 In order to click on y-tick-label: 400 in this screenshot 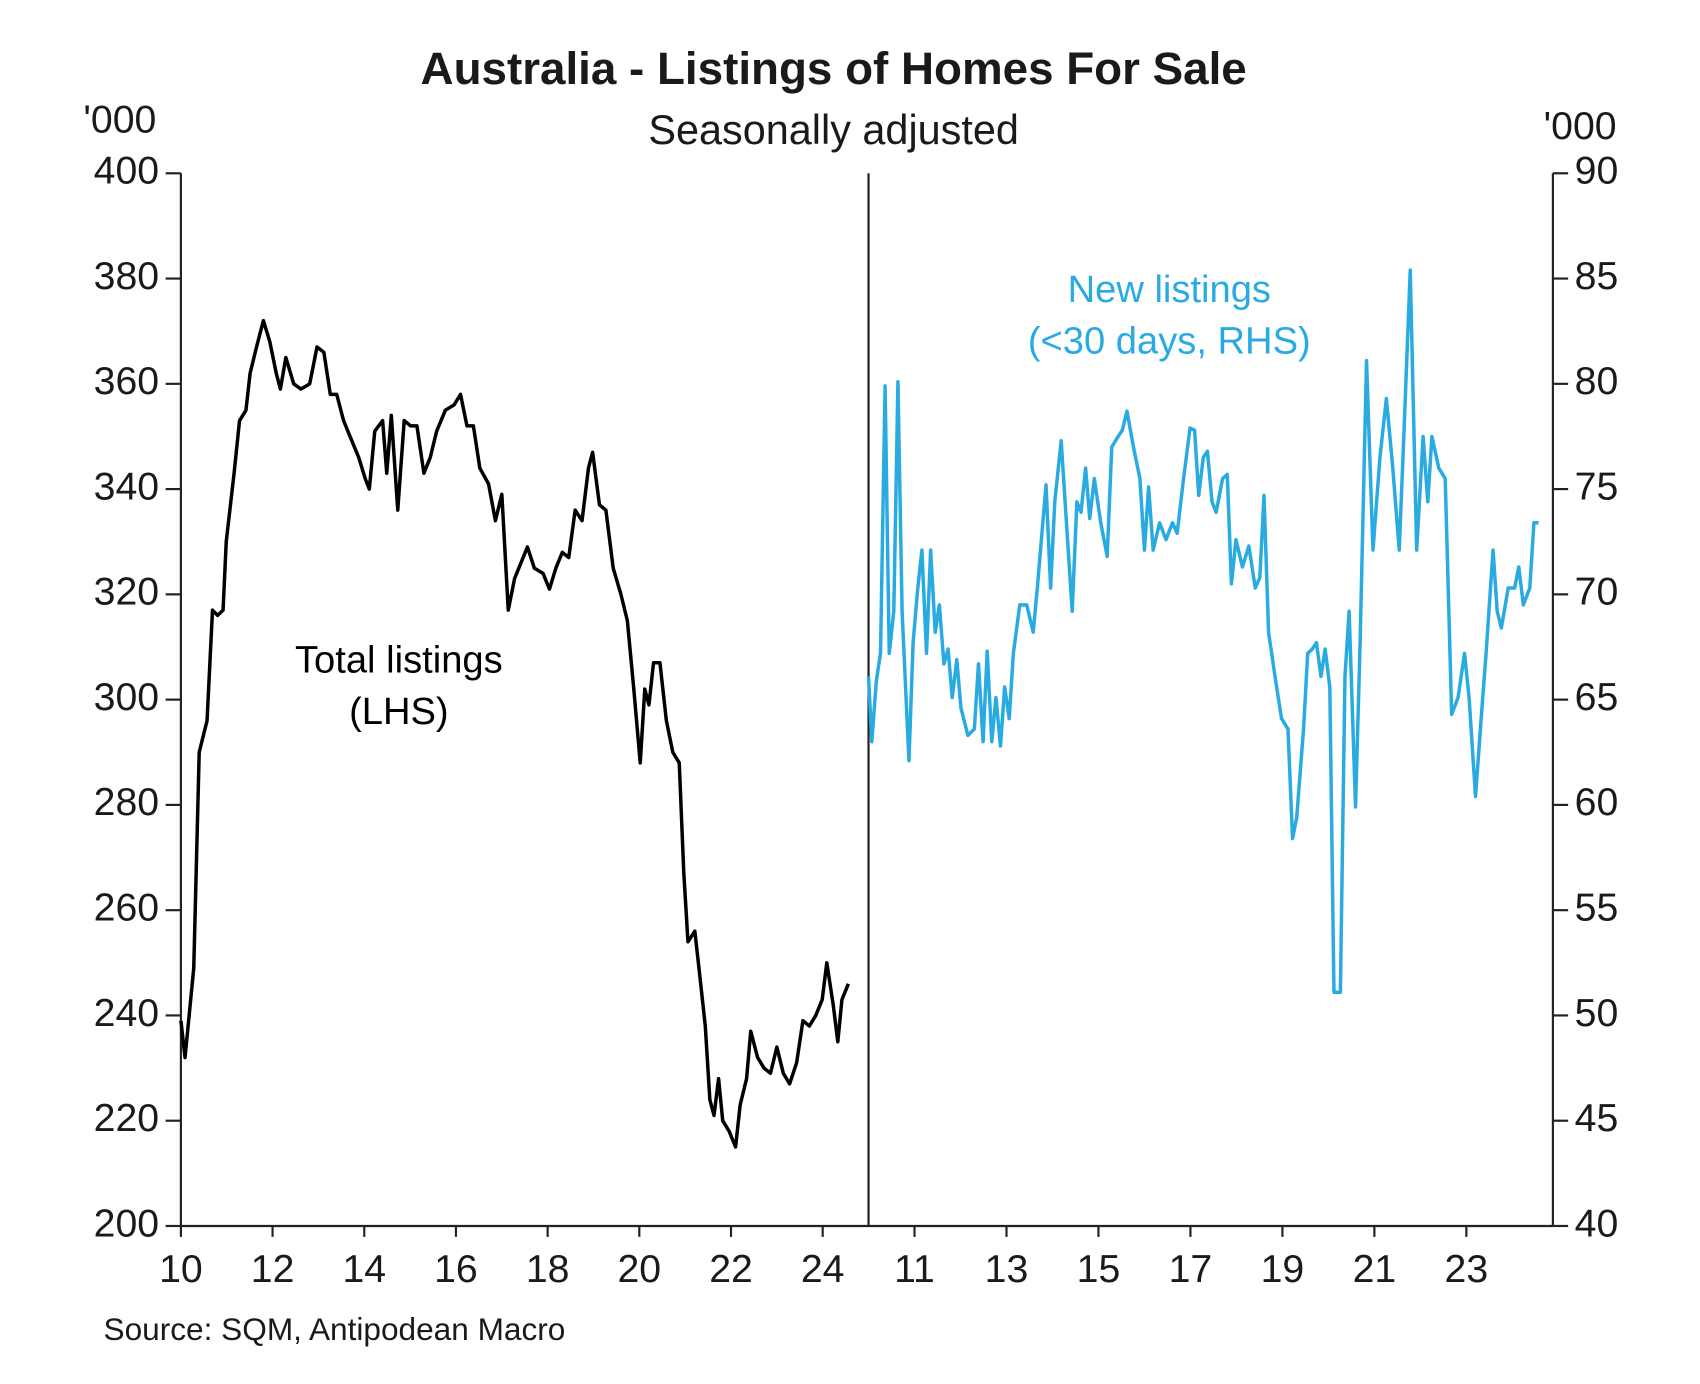, I will do `click(126, 171)`.